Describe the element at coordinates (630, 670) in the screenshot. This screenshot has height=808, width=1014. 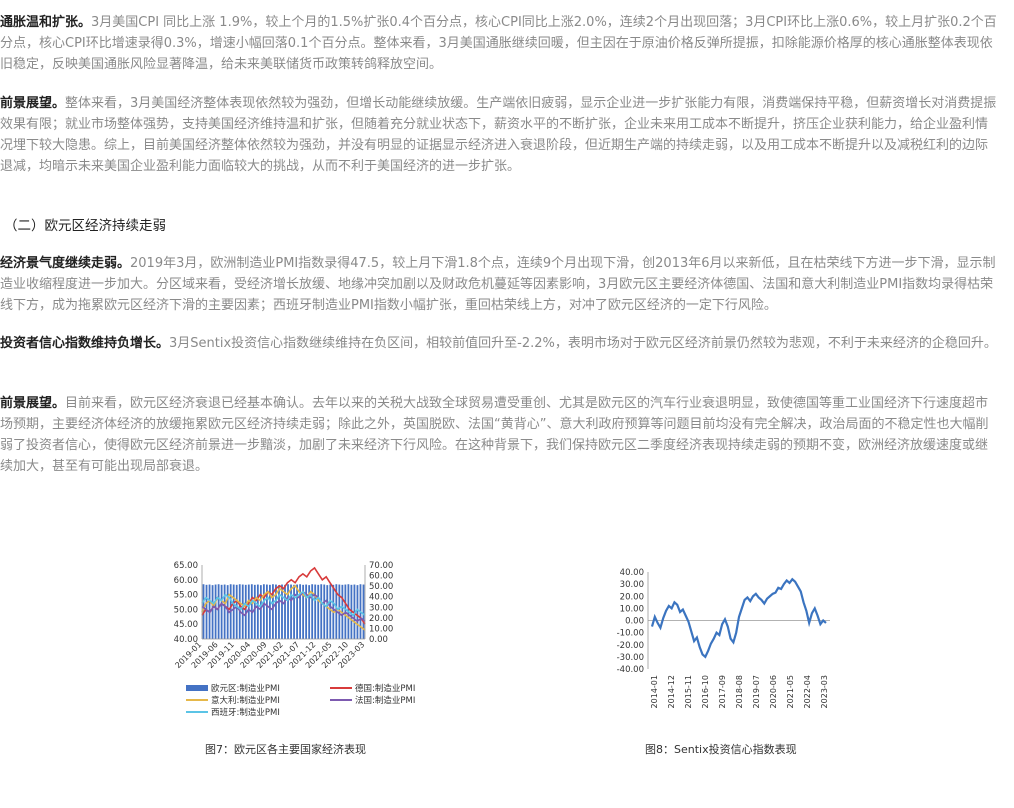
I see `y-tick-label: -40.00` at that location.